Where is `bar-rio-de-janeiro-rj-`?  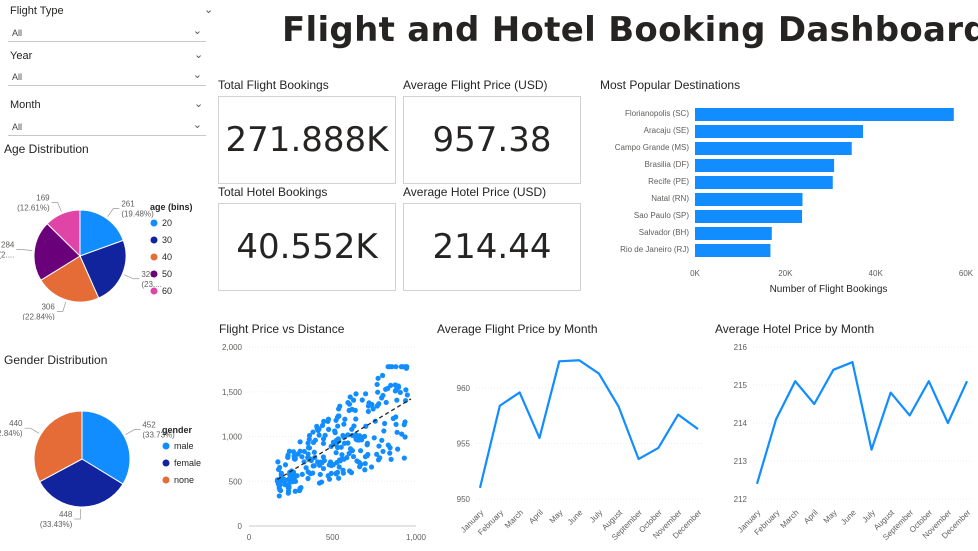 bar-rio-de-janeiro-rj- is located at coordinates (733, 250).